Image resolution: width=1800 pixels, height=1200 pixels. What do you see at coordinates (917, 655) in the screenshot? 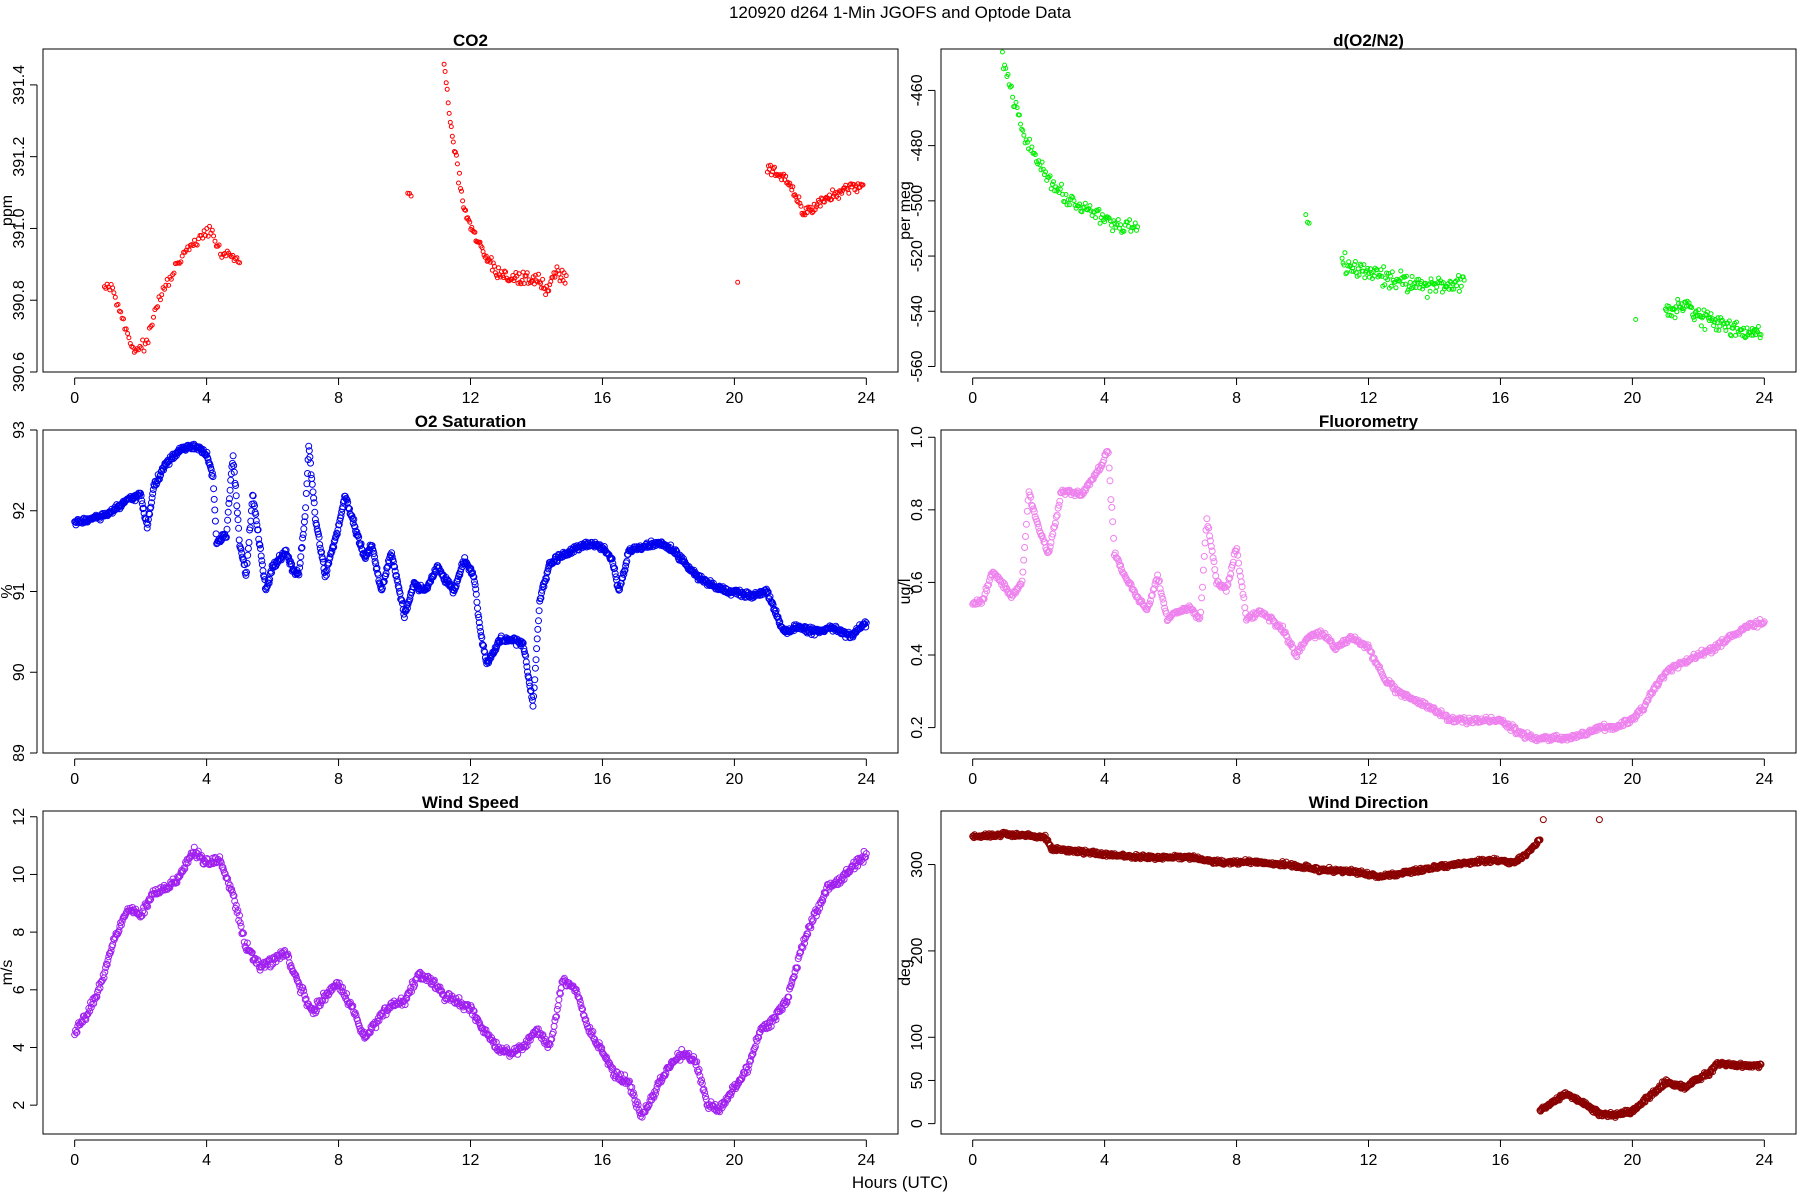
I see `fluoro-y-tick-label: 0.4` at bounding box center [917, 655].